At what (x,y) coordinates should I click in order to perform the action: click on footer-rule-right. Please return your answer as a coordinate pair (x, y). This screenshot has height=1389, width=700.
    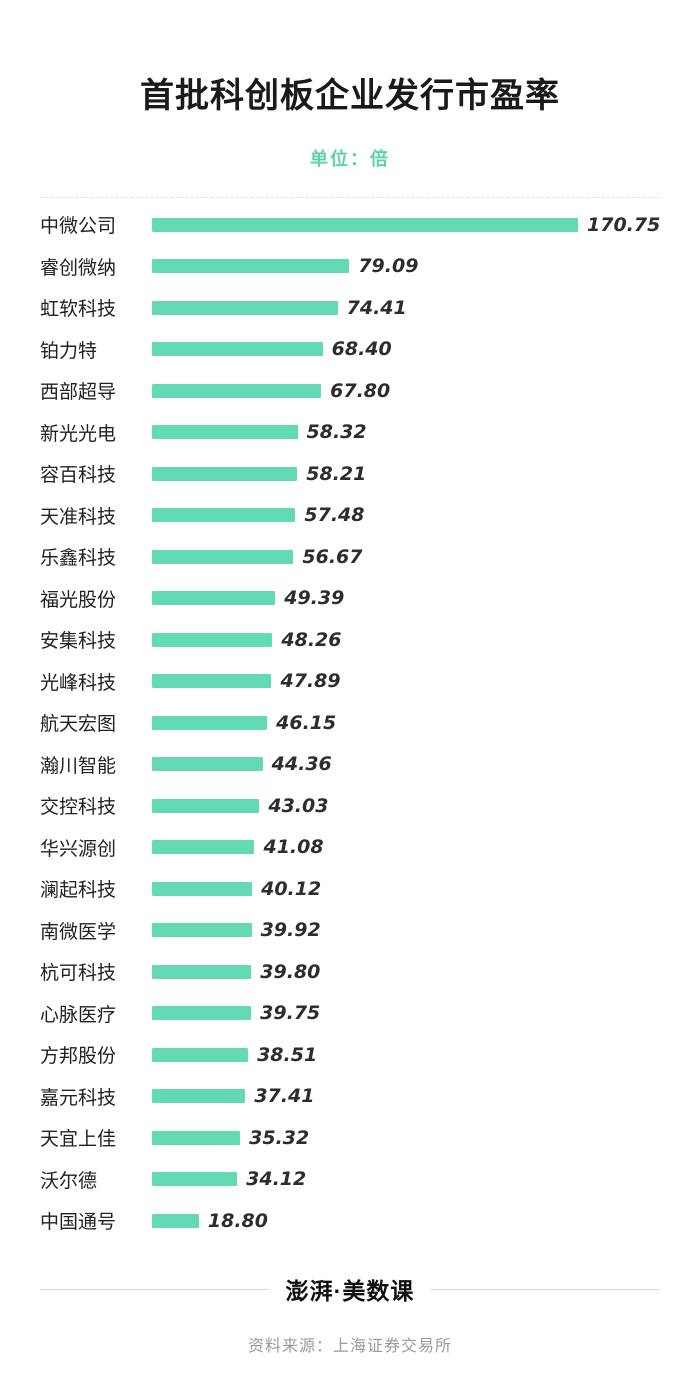
    Looking at the image, I should click on (545, 1289).